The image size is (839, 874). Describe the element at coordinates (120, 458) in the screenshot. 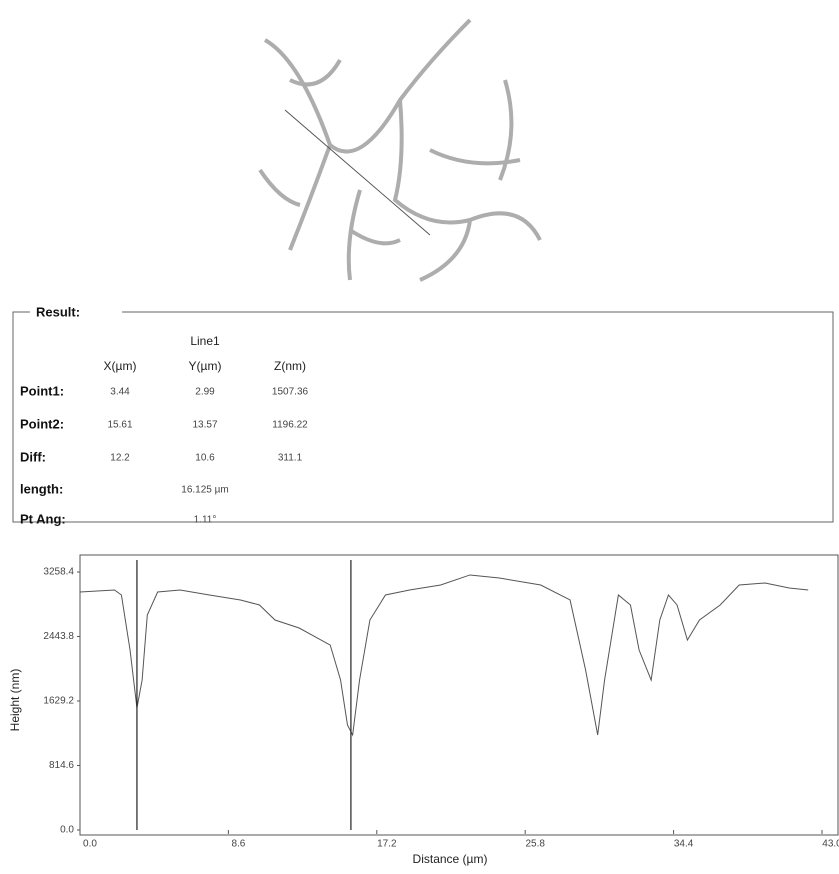

I see `cell: 12.2` at that location.